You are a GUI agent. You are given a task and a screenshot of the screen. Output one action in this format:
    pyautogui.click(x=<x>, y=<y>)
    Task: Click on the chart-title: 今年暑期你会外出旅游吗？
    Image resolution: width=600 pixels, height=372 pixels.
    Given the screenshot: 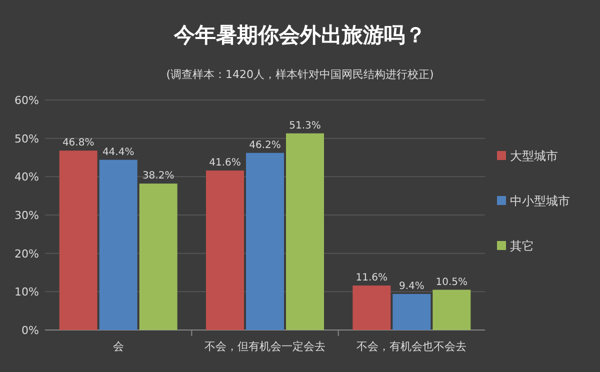 What is the action you would take?
    pyautogui.click(x=299, y=35)
    